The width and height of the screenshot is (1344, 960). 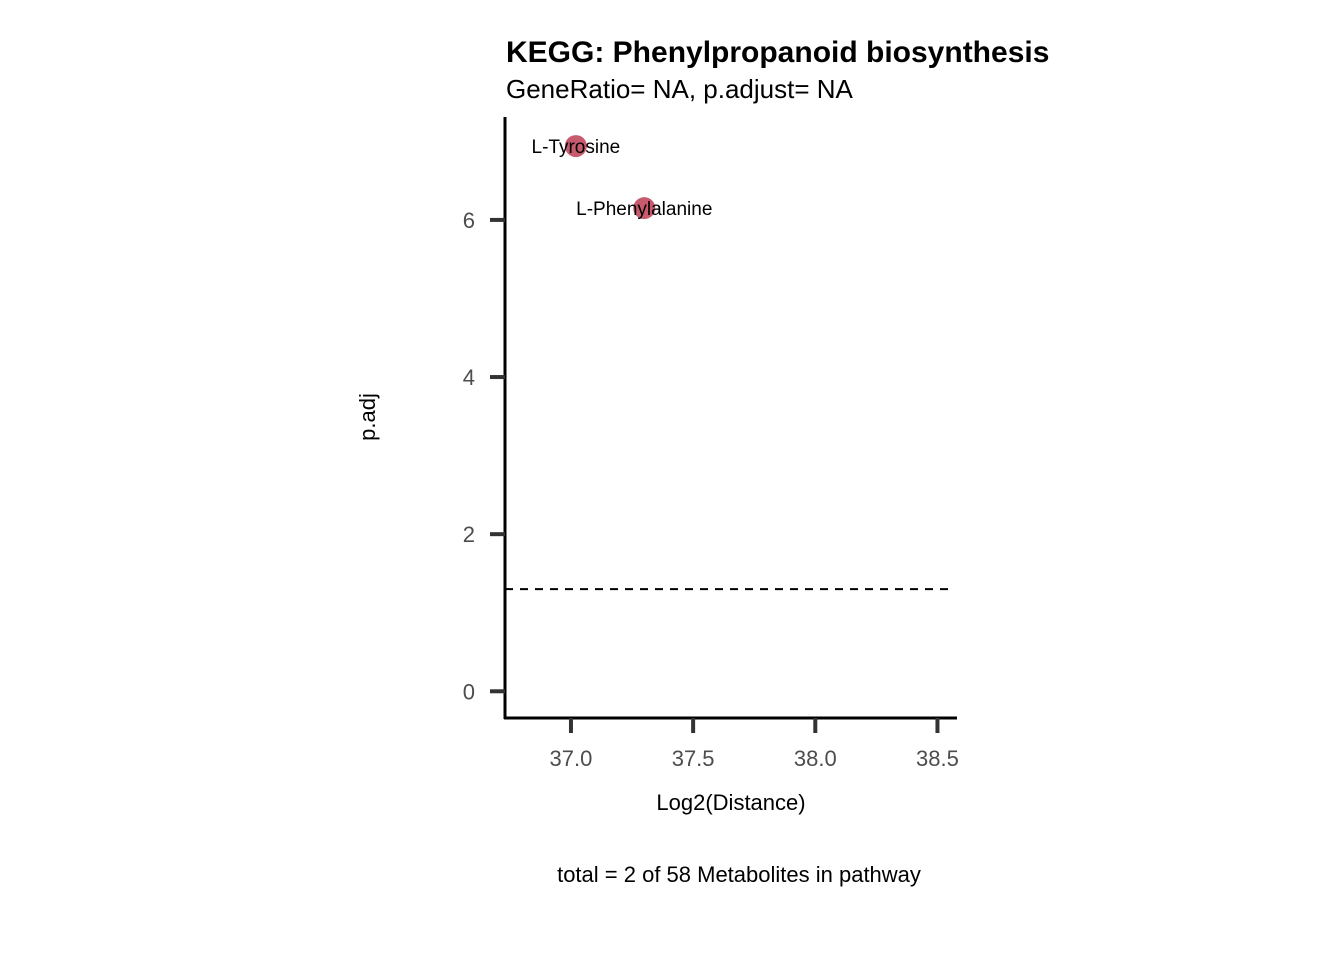 I want to click on x-tick-label: 37.0, so click(x=571, y=758).